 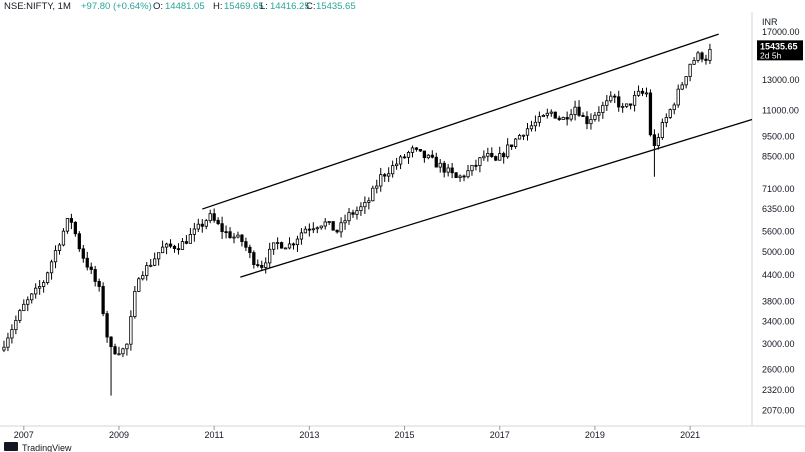 I want to click on price-tick-label: 2320.00, so click(x=778, y=390).